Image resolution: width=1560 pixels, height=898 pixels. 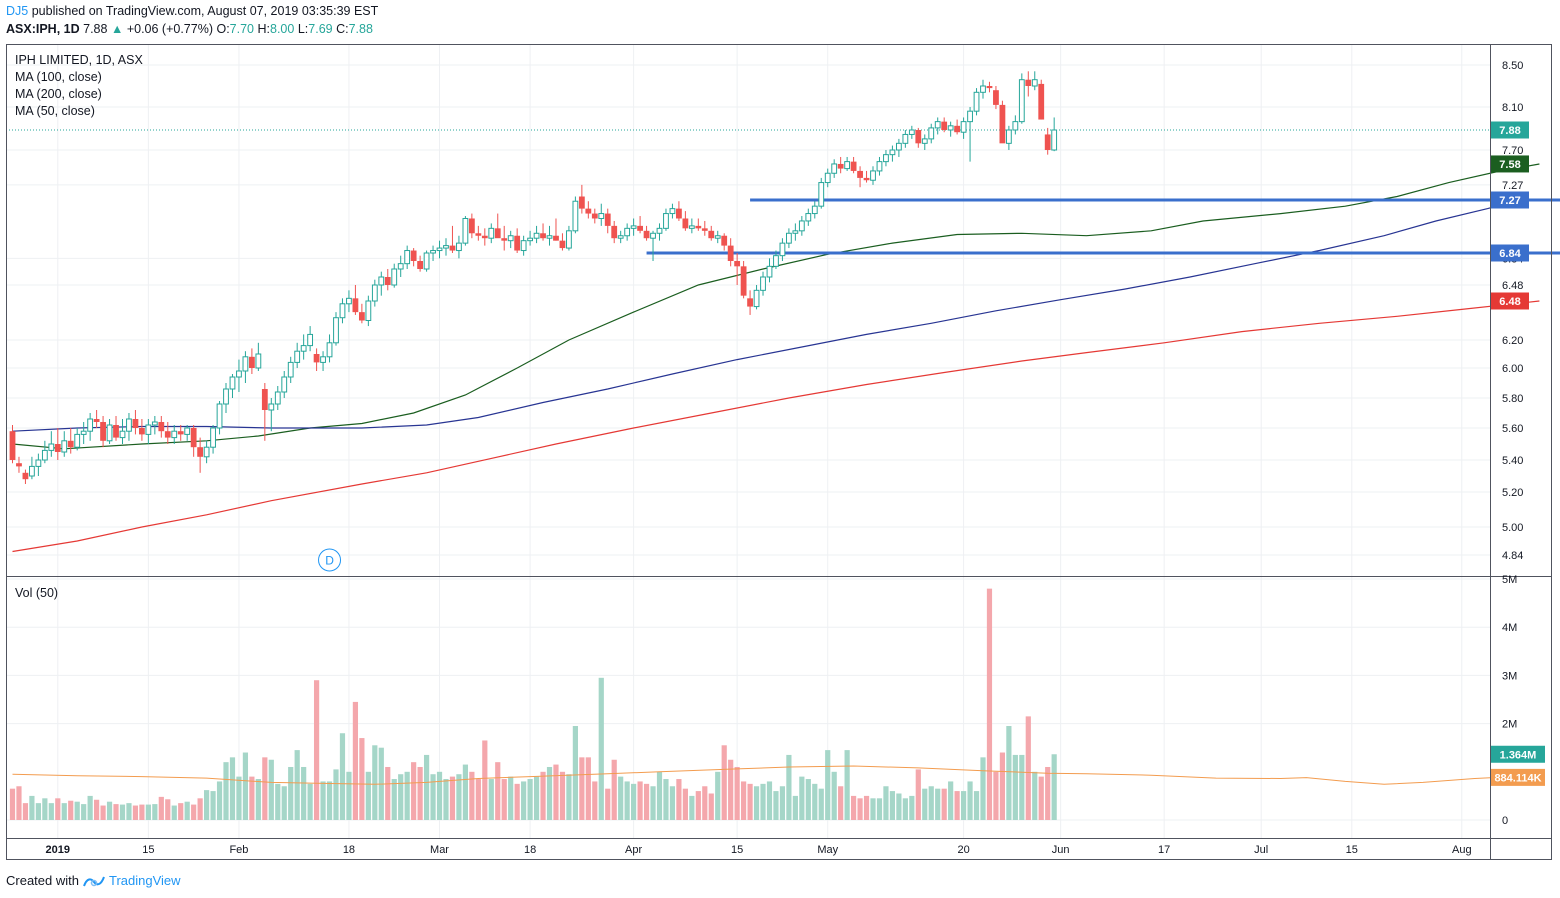 I want to click on price-axis-label-bg, so click(x=1510, y=164).